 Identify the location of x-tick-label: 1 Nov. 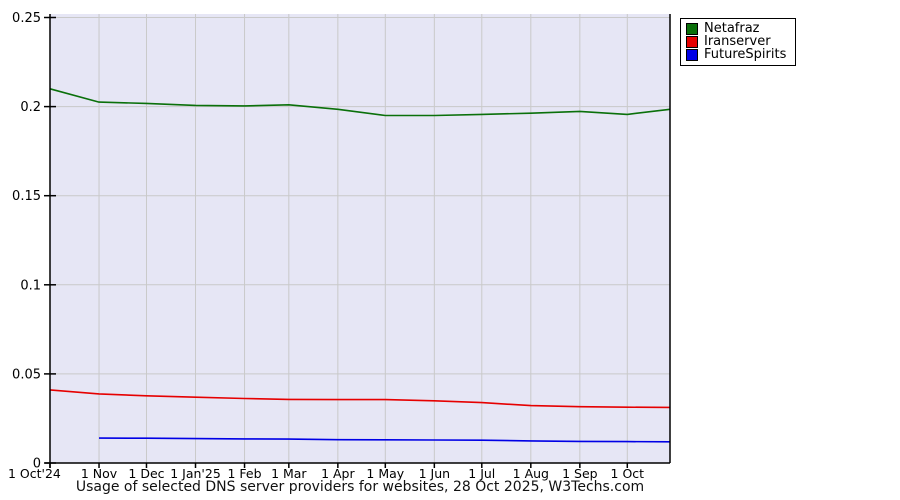
(99, 473).